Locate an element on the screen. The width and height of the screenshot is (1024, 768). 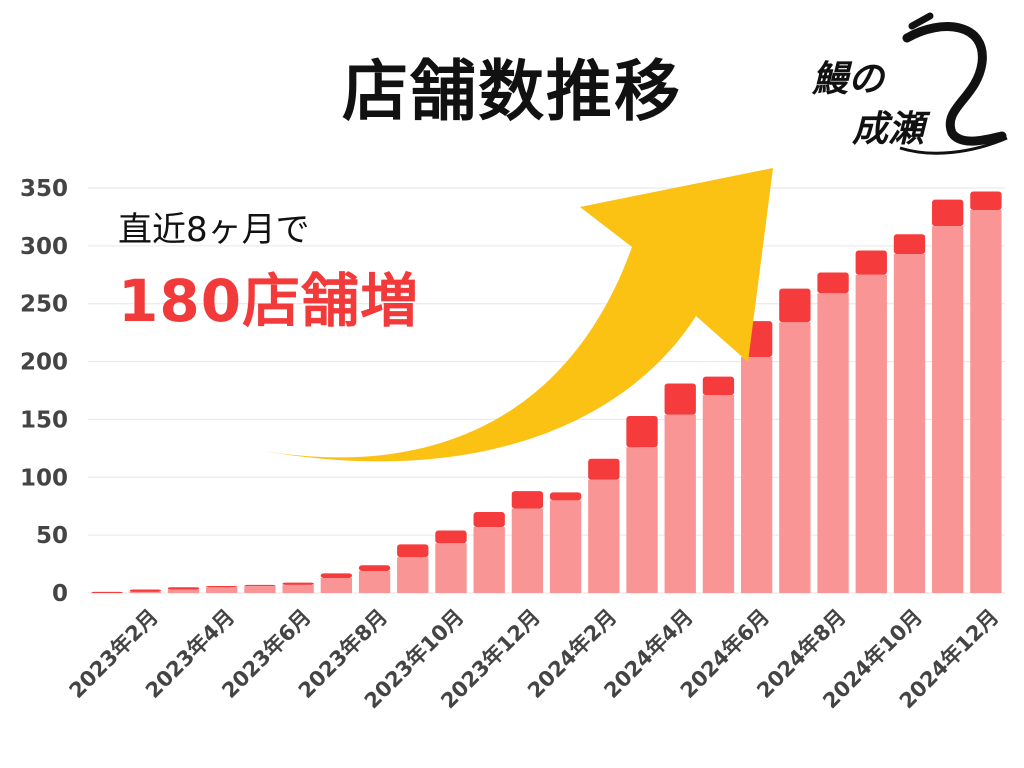
y-tick-label: 100 is located at coordinates (44, 478).